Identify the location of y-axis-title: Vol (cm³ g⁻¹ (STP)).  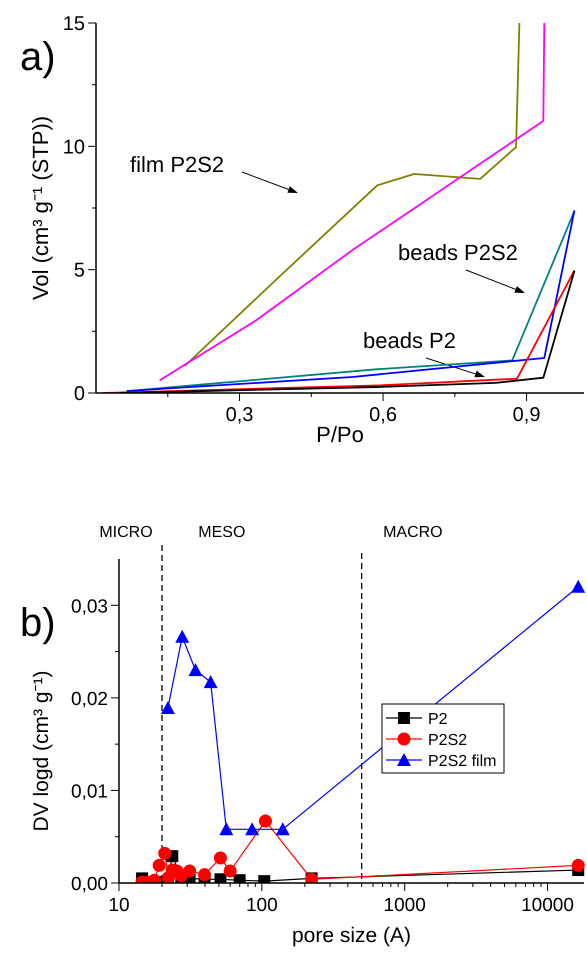
(40, 208).